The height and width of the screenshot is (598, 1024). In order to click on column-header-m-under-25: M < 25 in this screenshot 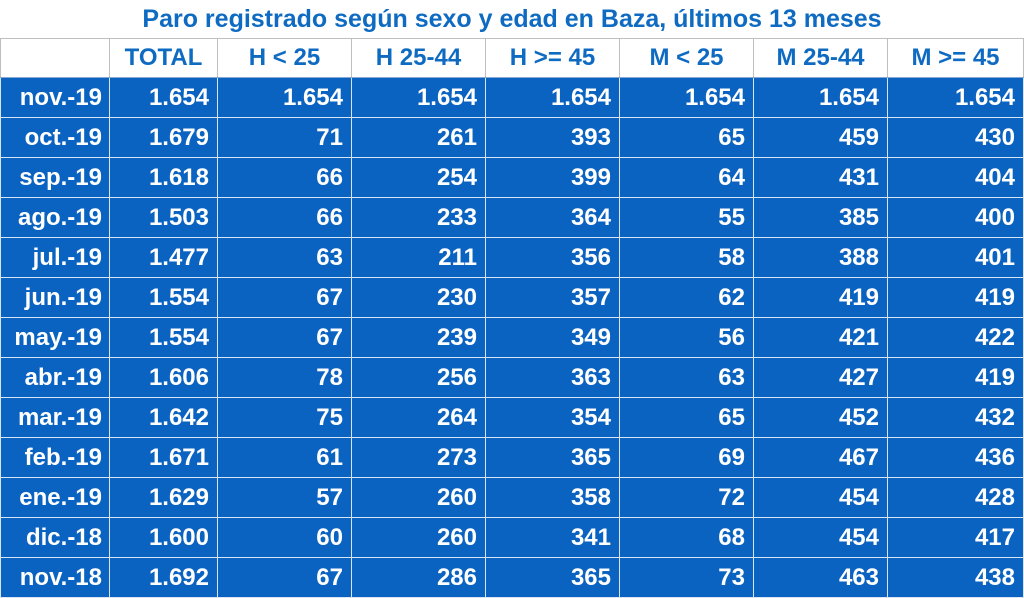, I will do `click(686, 58)`.